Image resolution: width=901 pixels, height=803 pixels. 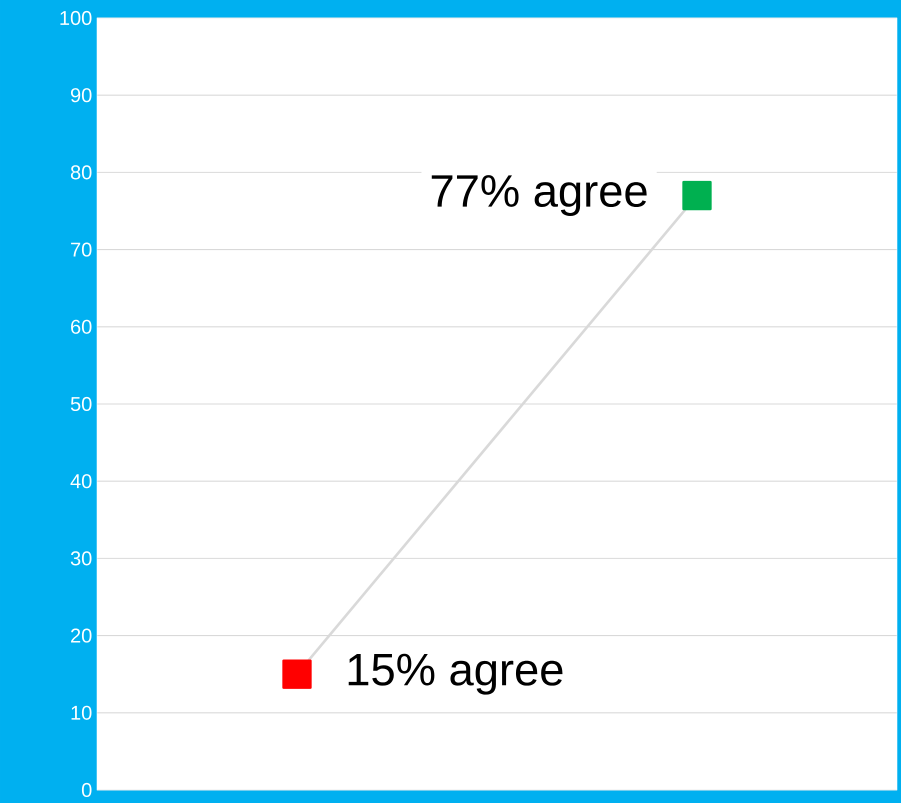 What do you see at coordinates (539, 195) in the screenshot?
I see `data-label: 77% agree` at bounding box center [539, 195].